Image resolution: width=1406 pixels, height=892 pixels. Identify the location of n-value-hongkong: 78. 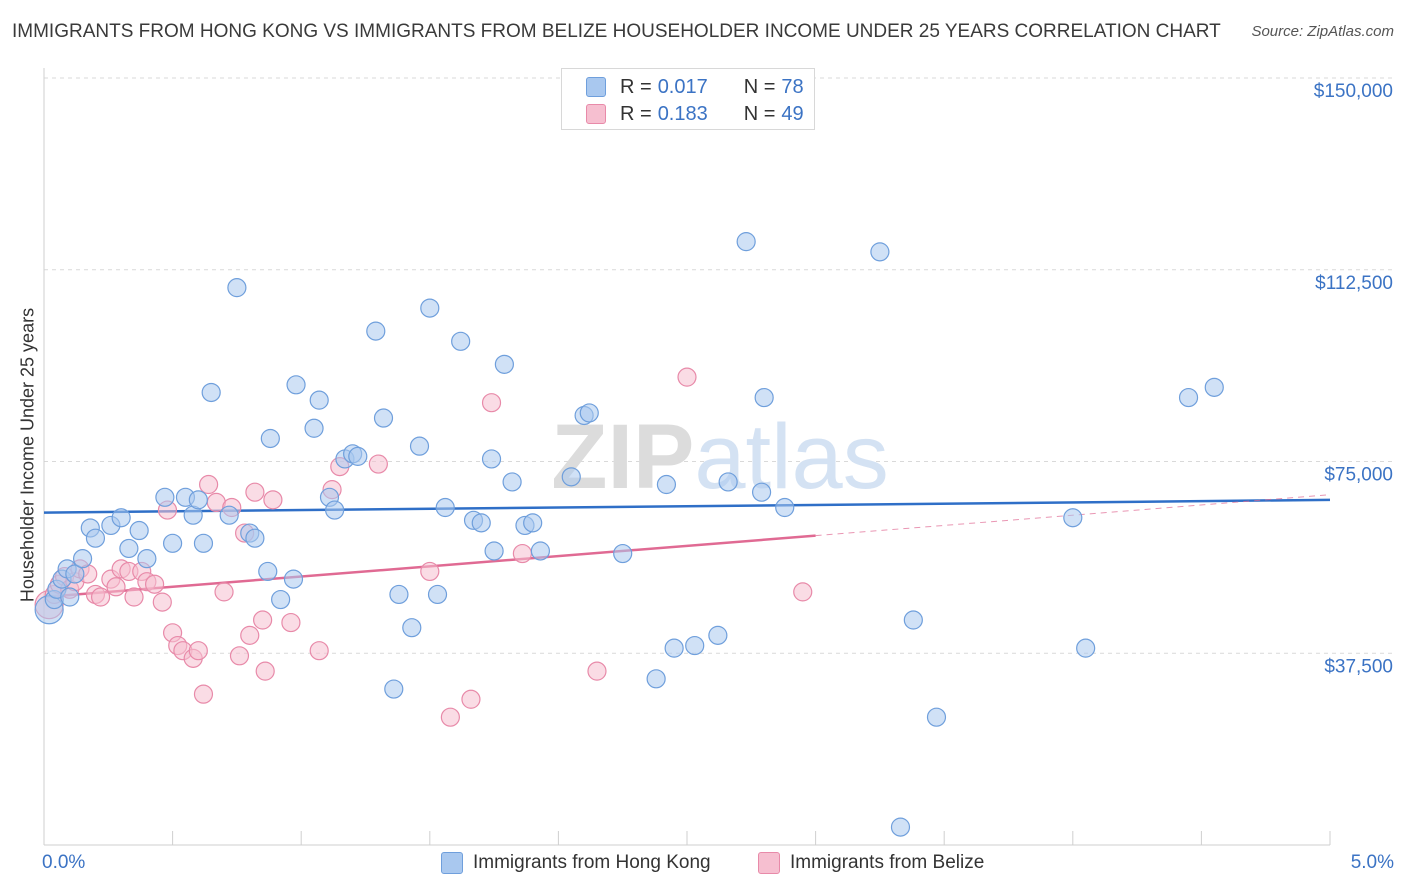
(792, 86).